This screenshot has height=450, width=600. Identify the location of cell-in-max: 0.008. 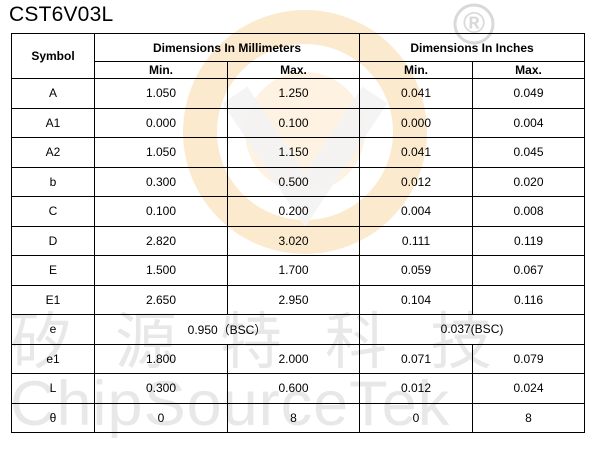
(529, 211).